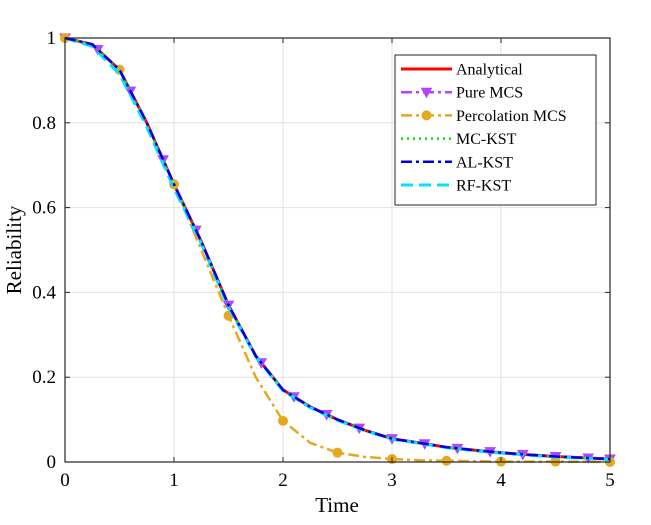 The width and height of the screenshot is (651, 525). I want to click on y-axis-label: Reliability, so click(14, 249).